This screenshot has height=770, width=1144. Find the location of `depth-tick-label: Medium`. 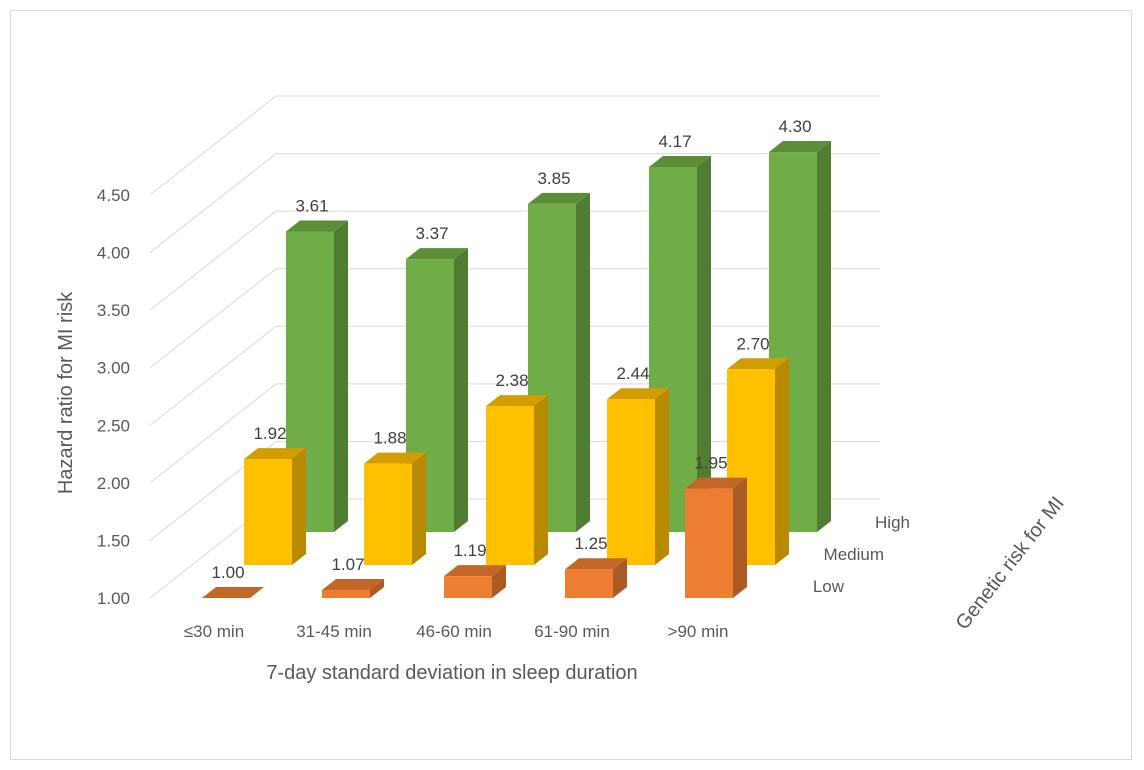

depth-tick-label: Medium is located at coordinates (854, 554).